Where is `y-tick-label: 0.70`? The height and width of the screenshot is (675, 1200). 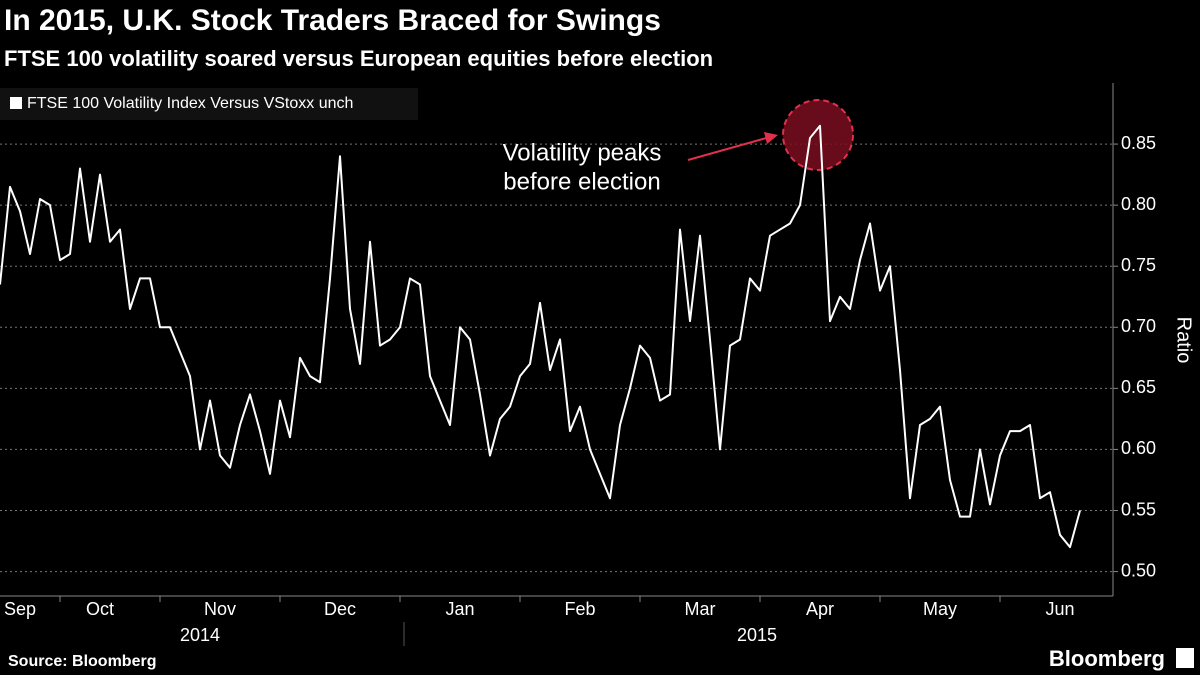 y-tick-label: 0.70 is located at coordinates (1138, 326).